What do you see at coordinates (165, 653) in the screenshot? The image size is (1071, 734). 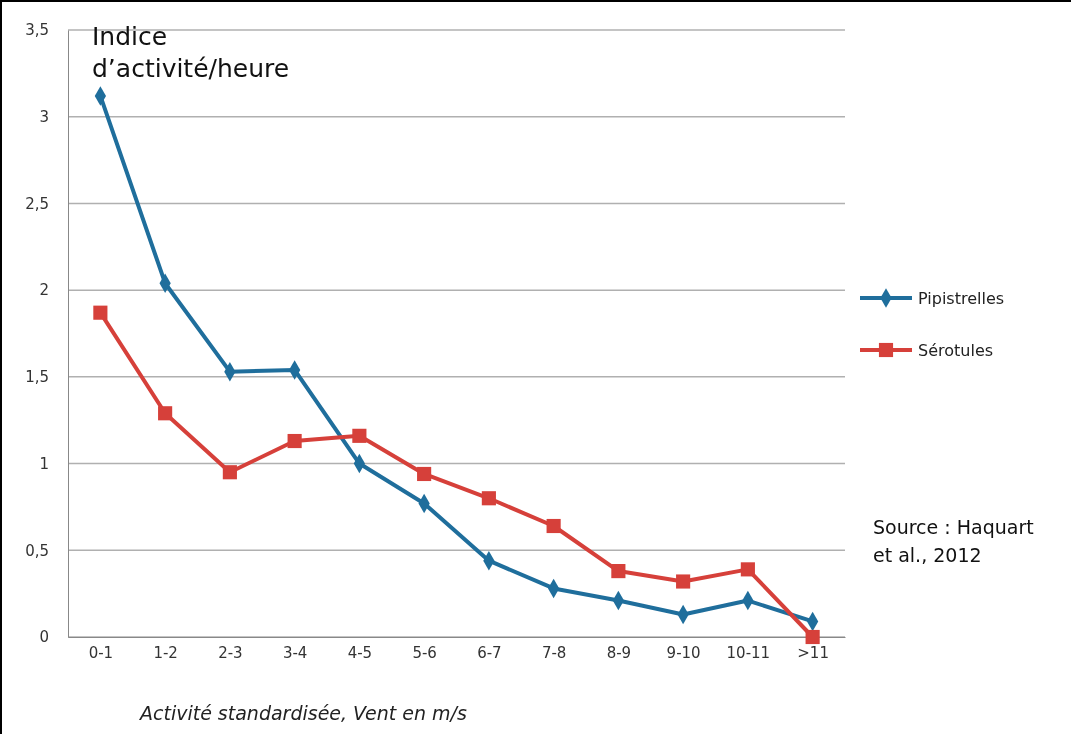 I see `x-tick-label: 1-2` at bounding box center [165, 653].